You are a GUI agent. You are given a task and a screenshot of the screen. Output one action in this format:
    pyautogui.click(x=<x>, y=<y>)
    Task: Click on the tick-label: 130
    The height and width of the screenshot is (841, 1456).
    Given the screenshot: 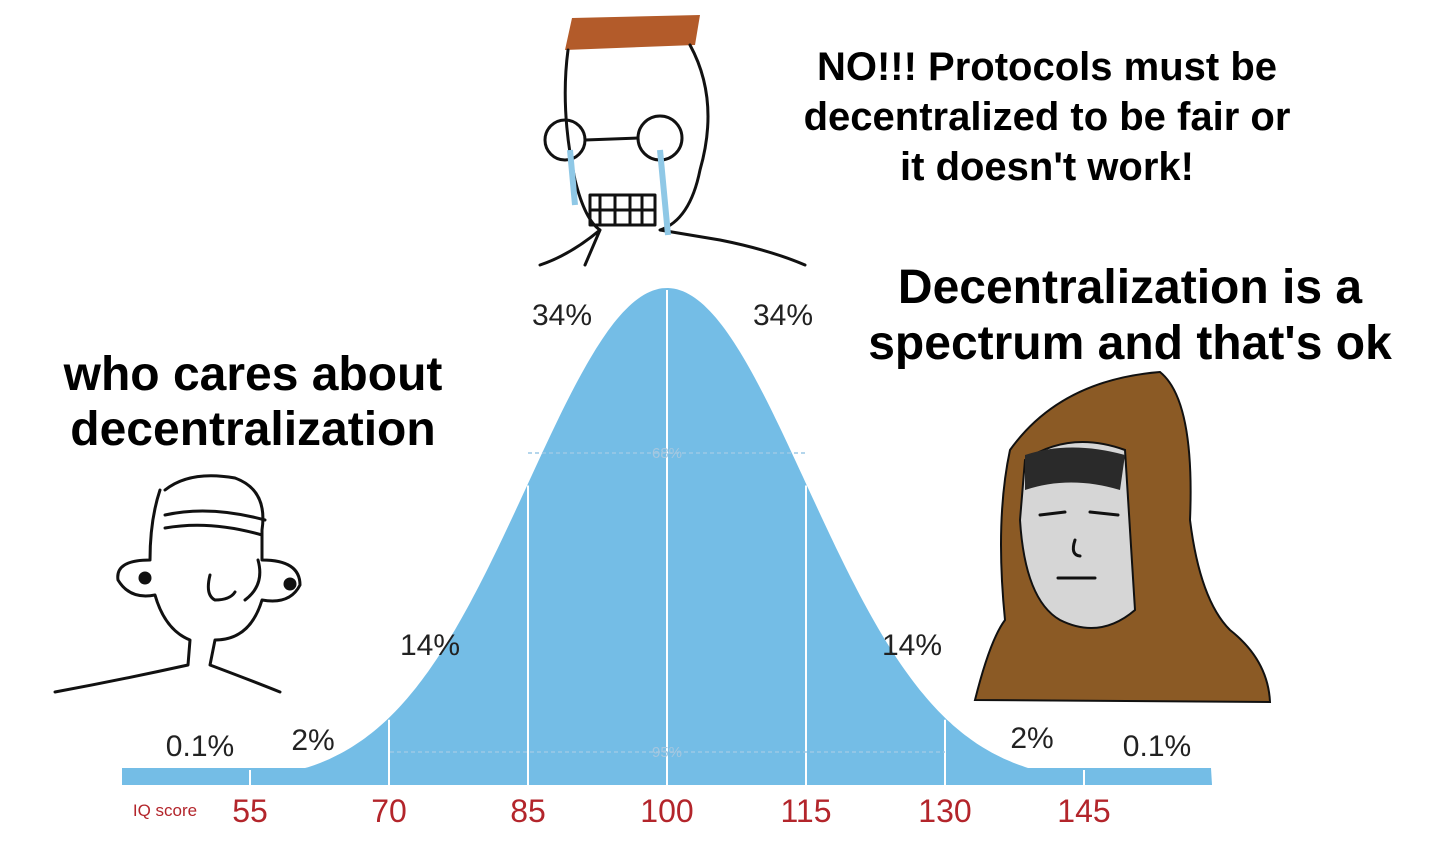 What is the action you would take?
    pyautogui.click(x=944, y=811)
    